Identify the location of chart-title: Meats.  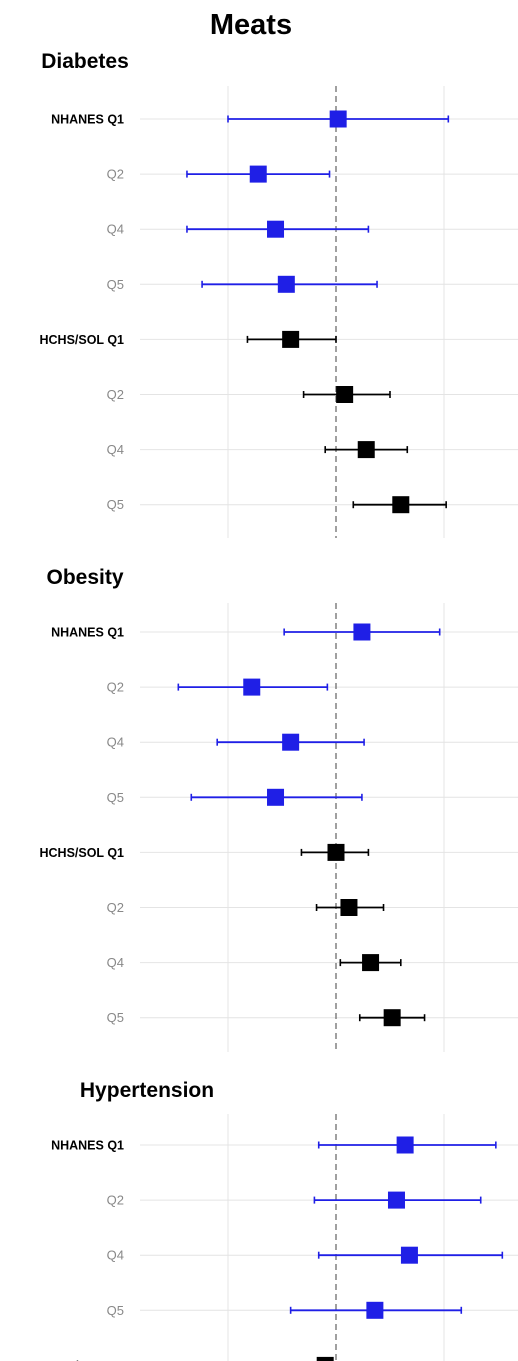
(251, 25).